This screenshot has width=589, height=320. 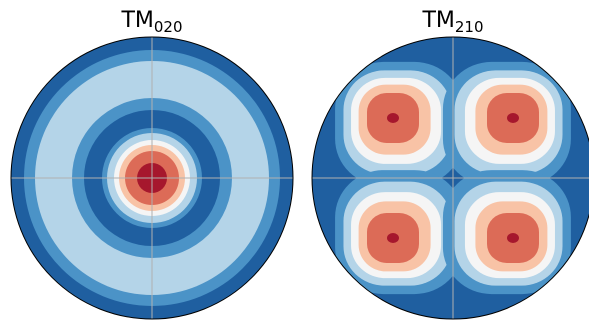 I want to click on title-subscript: 020, so click(x=168, y=27).